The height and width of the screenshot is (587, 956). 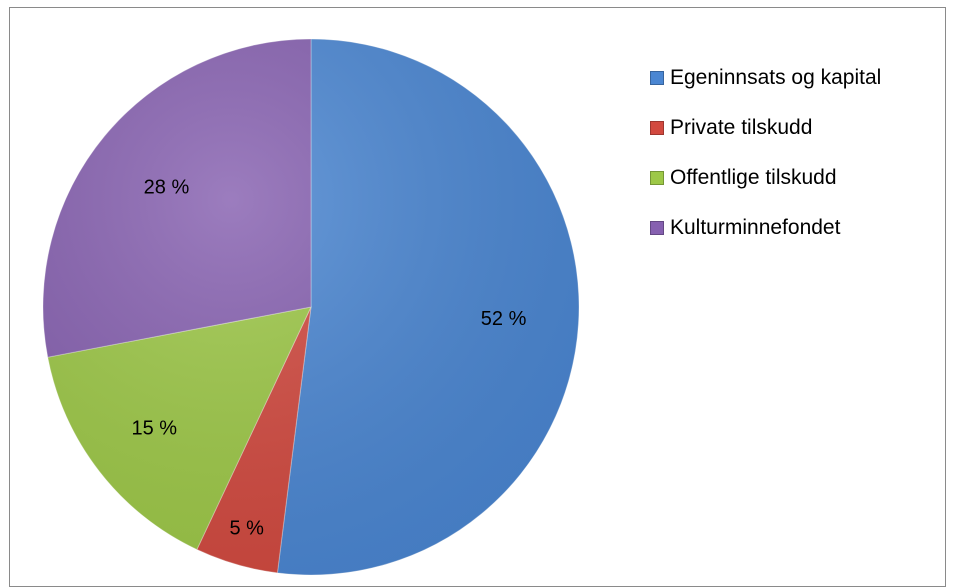 I want to click on data-label-offentlige: 15 %, so click(x=154, y=429).